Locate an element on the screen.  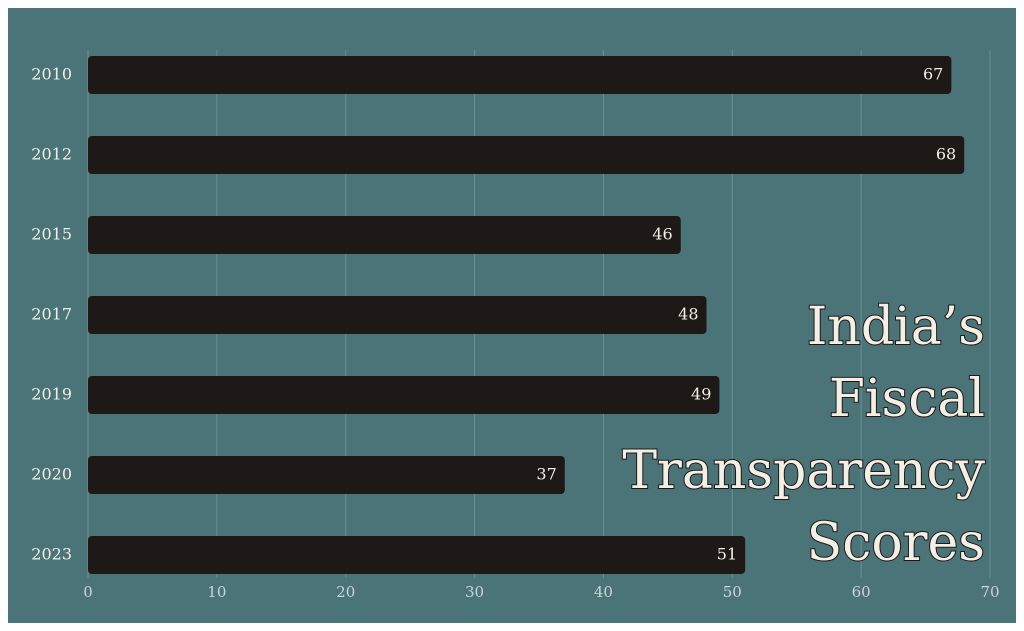
y-tick-label: 2017 is located at coordinates (51, 314).